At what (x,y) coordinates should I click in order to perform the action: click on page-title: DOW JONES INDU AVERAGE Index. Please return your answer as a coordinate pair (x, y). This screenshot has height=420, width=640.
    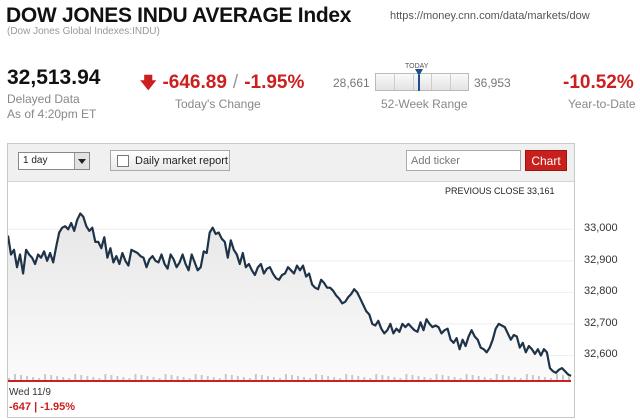
    Looking at the image, I should click on (179, 15).